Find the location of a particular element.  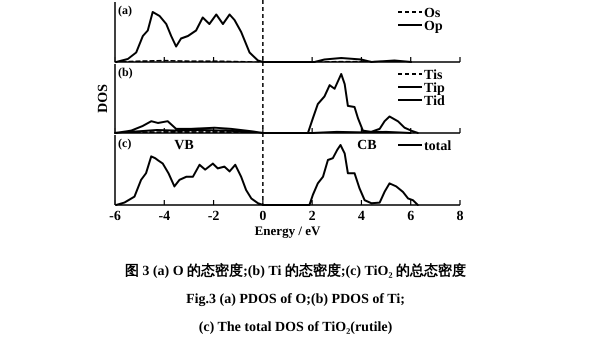

x-tick-label: 8 is located at coordinates (460, 216).